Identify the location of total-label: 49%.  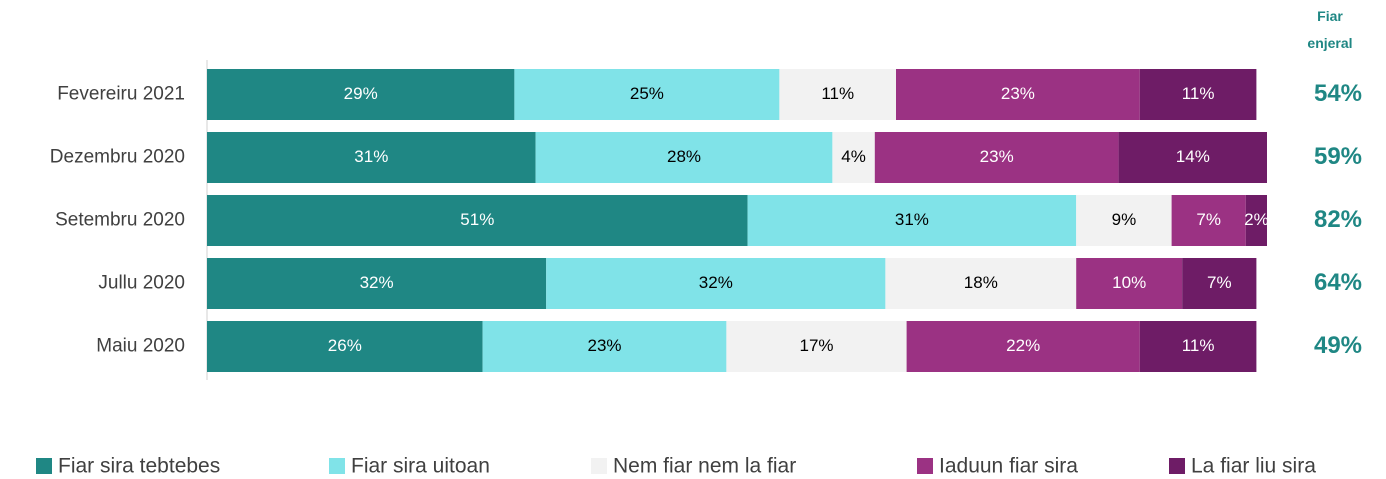
(1338, 345).